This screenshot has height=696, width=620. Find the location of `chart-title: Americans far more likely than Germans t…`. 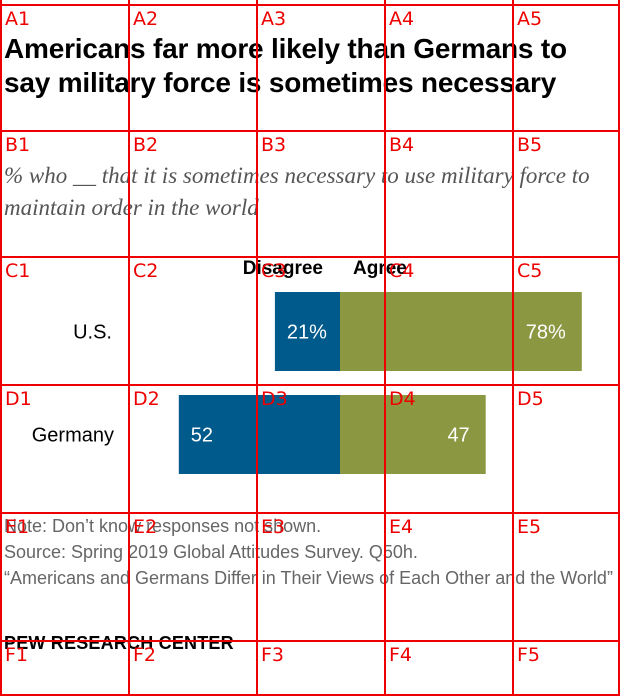

chart-title: Americans far more likely than Germans t… is located at coordinates (285, 65).